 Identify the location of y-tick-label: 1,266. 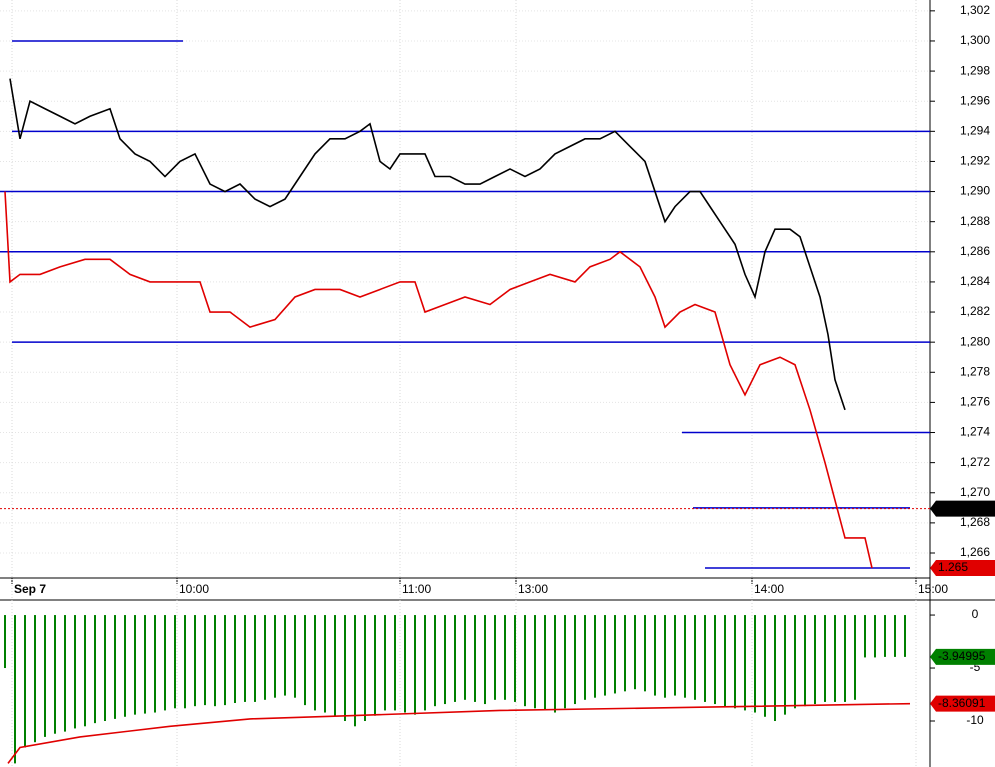
(975, 552).